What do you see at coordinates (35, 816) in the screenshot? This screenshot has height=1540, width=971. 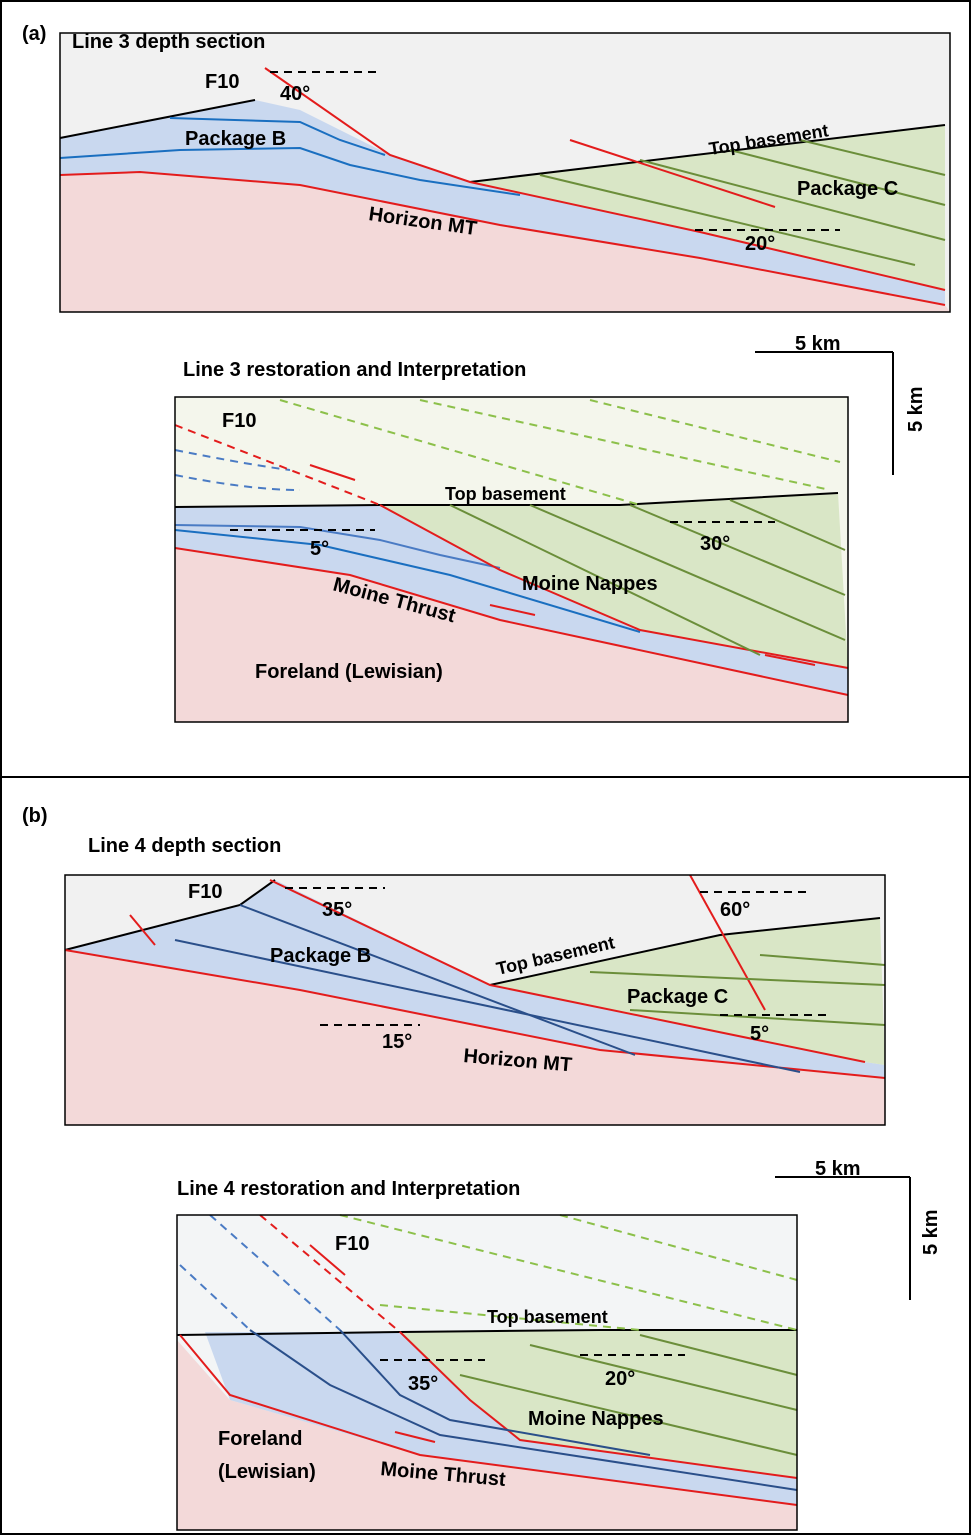 I see `panel-label: (b)` at bounding box center [35, 816].